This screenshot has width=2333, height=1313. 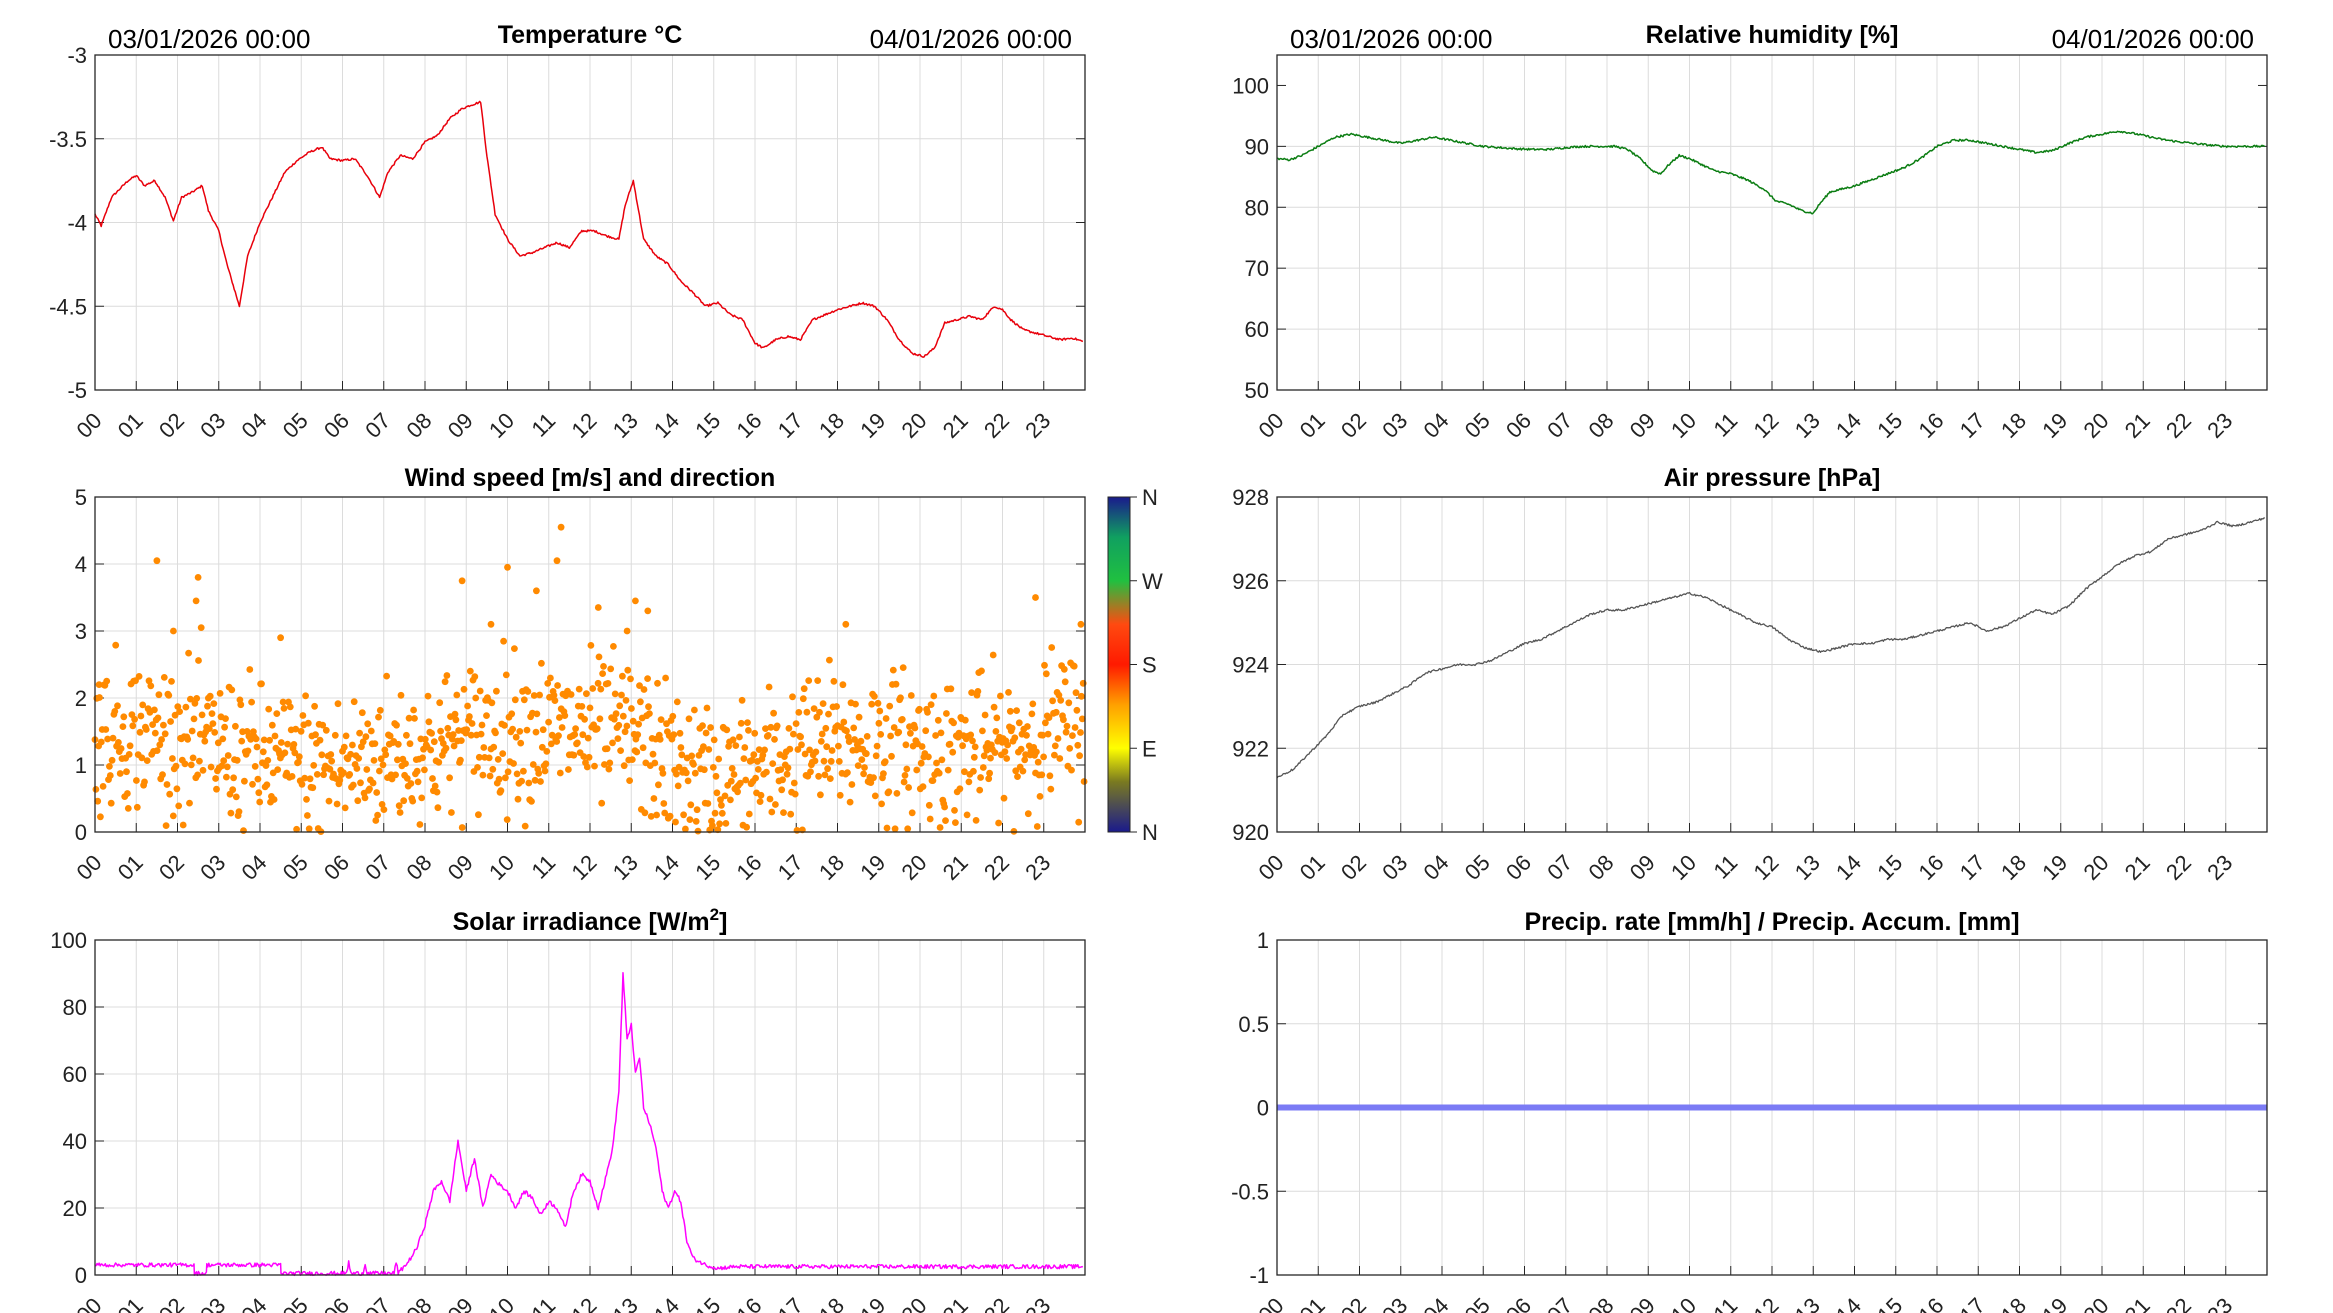 What do you see at coordinates (1772, 664) in the screenshot?
I see `pressure-axes` at bounding box center [1772, 664].